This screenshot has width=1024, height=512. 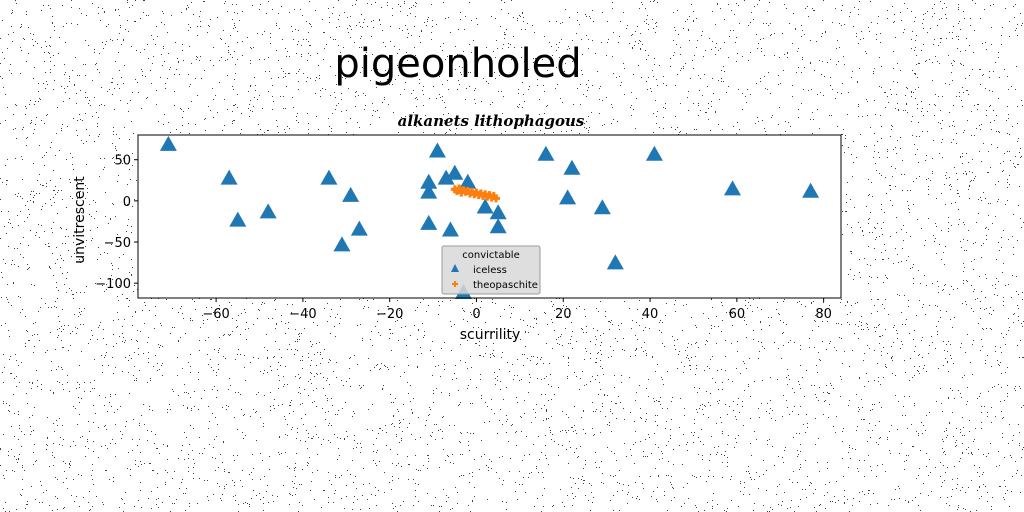 I want to click on legend-marker-iceless, so click(x=455, y=268).